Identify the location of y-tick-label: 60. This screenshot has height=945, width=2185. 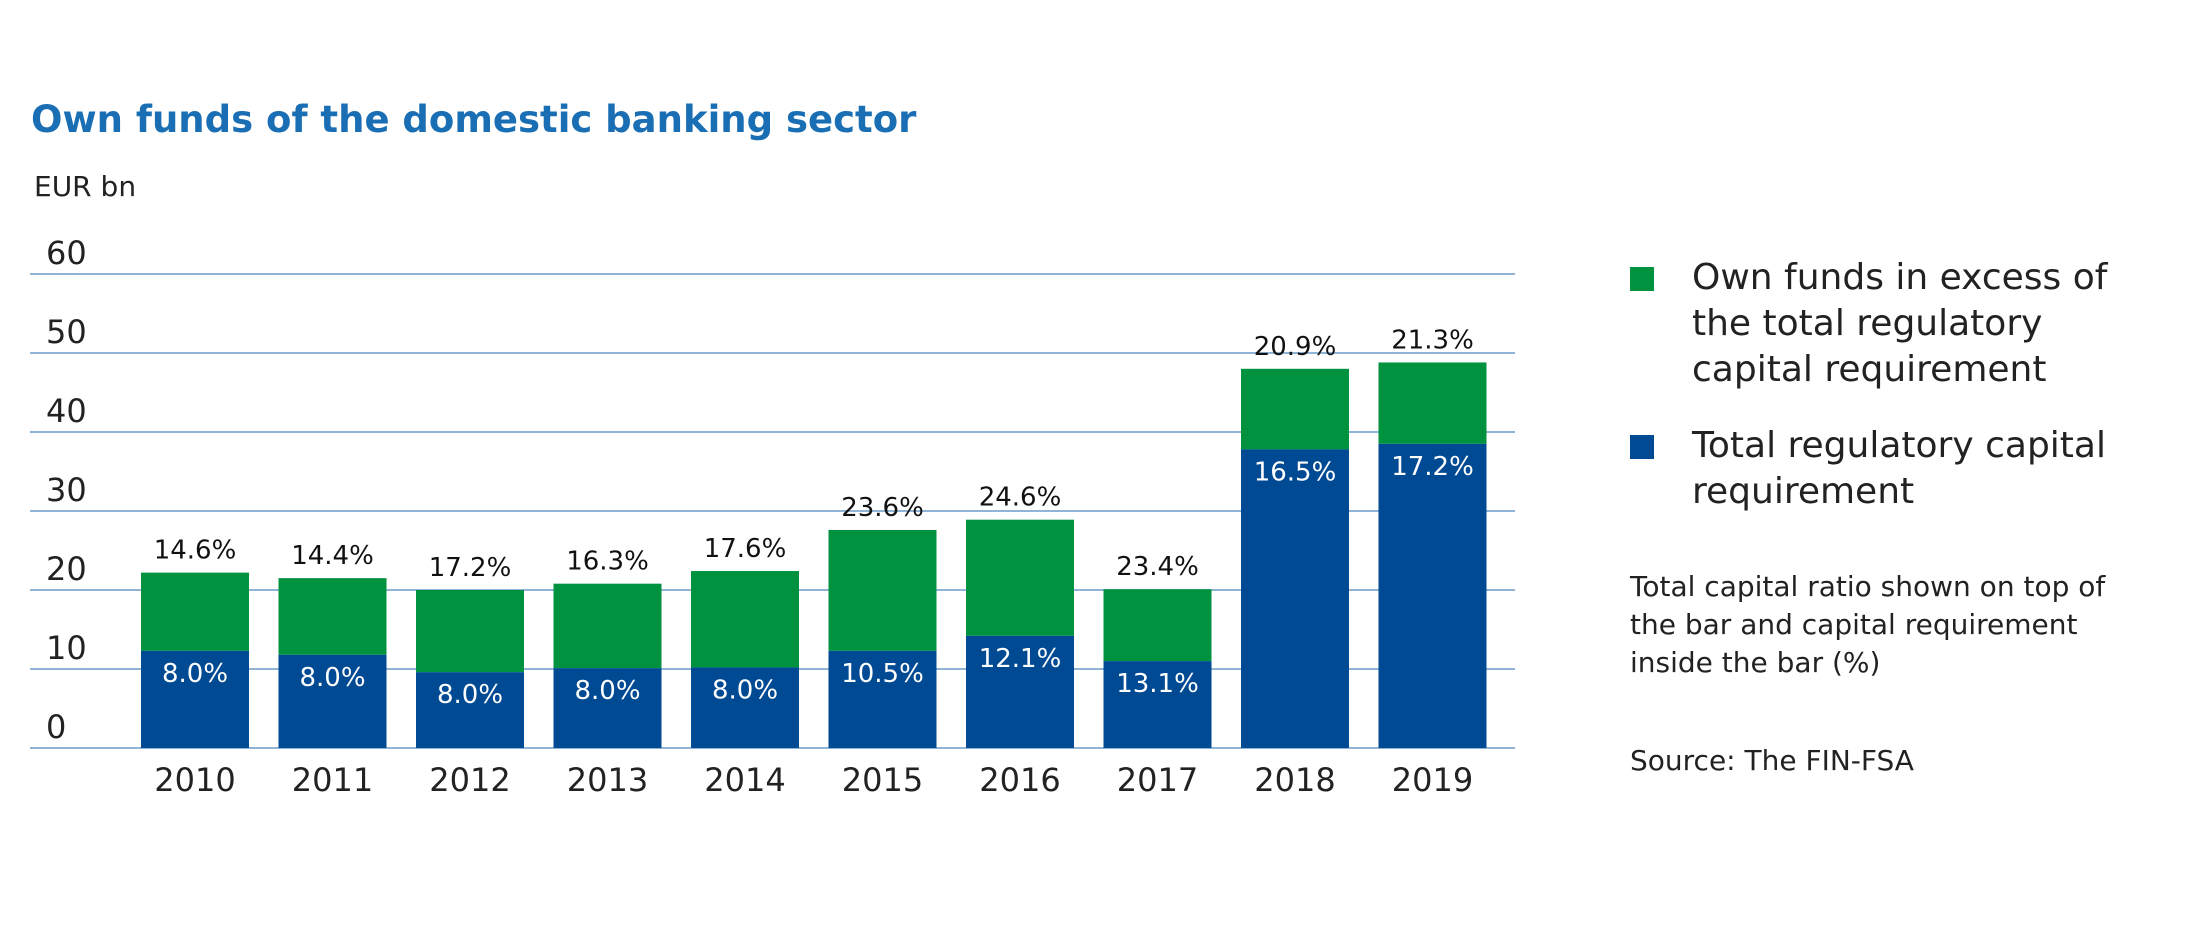
(66, 253).